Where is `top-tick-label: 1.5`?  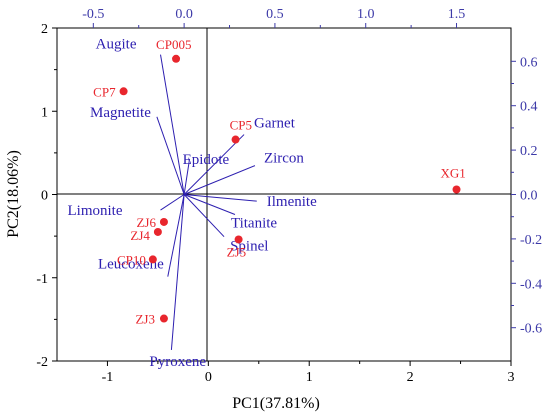 top-tick-label: 1.5 is located at coordinates (457, 14).